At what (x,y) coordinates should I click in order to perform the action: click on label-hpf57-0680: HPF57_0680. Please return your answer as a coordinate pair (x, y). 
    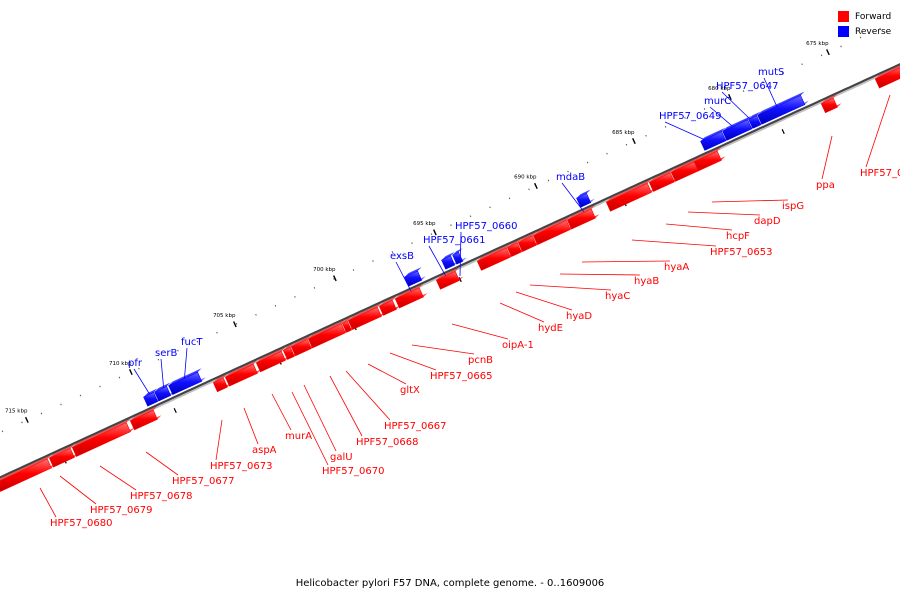
    Looking at the image, I should click on (81, 523).